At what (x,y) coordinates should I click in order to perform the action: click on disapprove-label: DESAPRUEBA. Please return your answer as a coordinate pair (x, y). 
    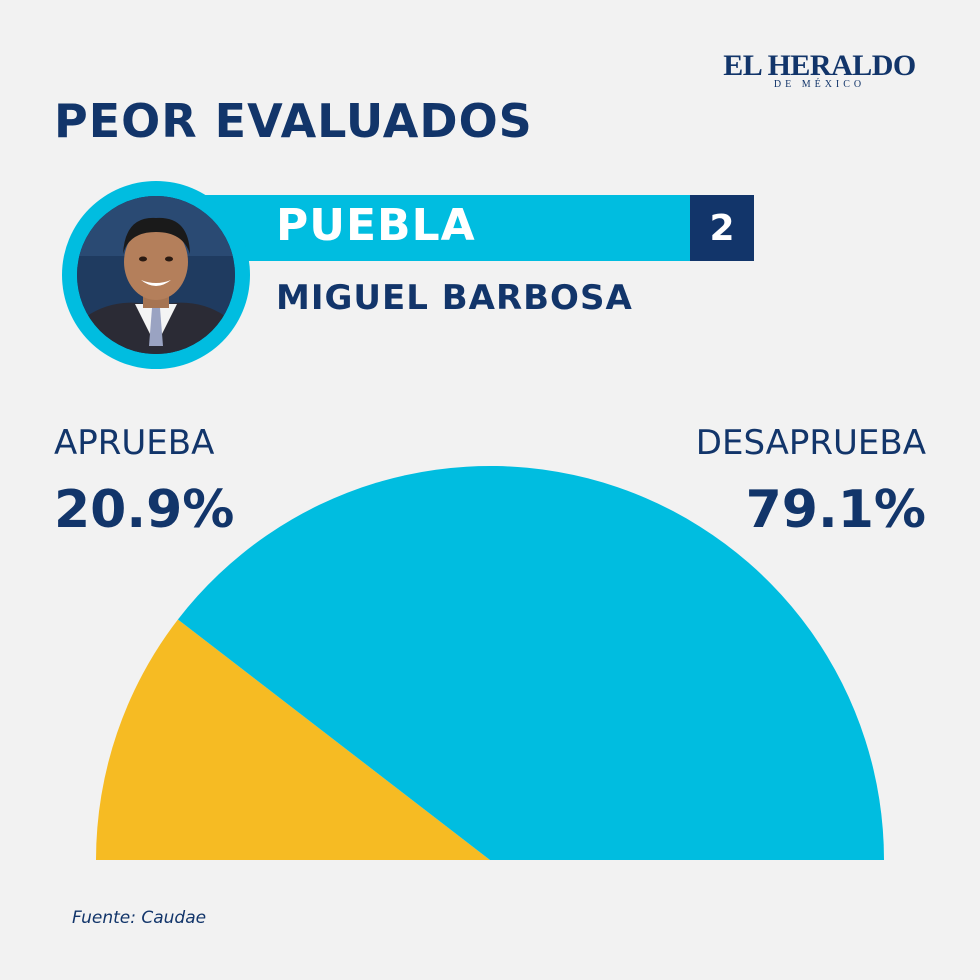
    Looking at the image, I should click on (810, 443).